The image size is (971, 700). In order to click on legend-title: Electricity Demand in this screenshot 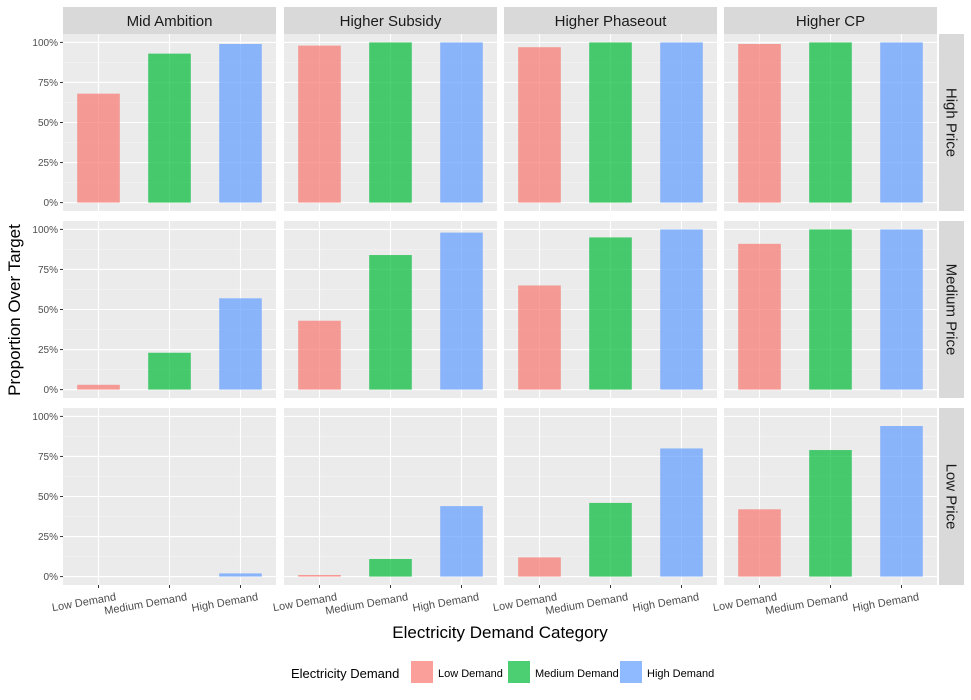, I will do `click(345, 673)`.